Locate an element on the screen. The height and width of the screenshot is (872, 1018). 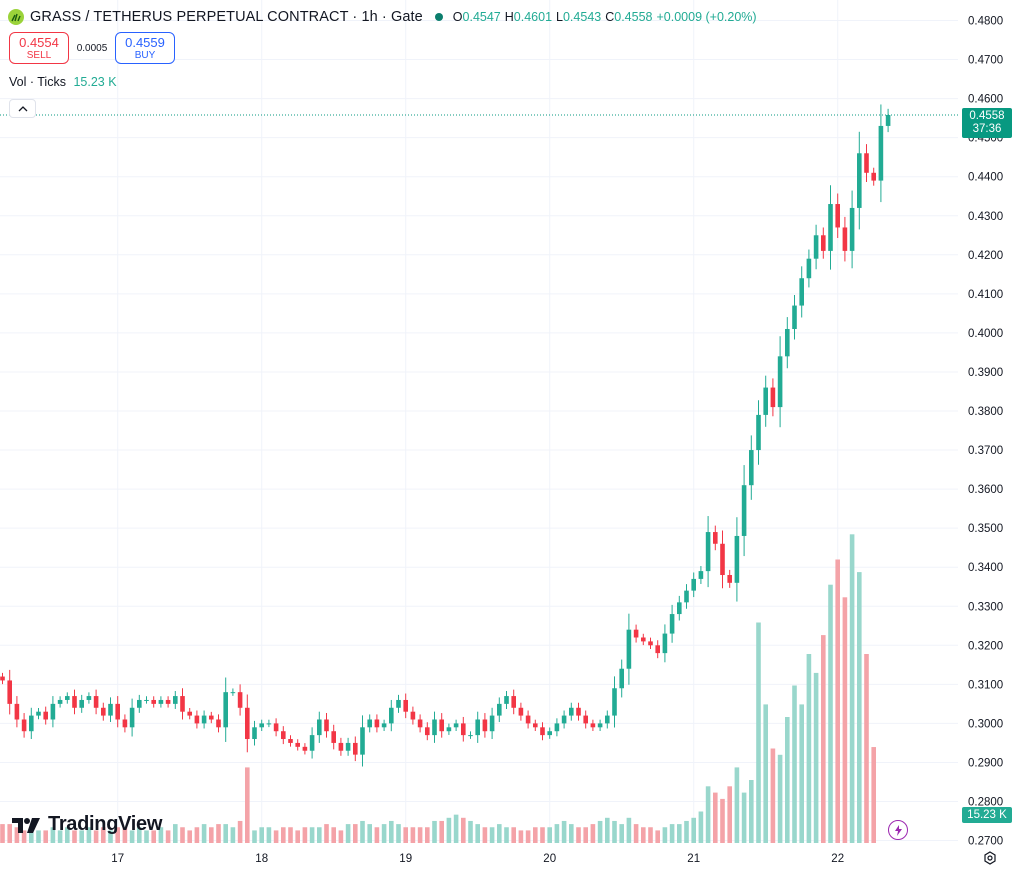
y-tick-label: 0.3400 is located at coordinates (985, 568).